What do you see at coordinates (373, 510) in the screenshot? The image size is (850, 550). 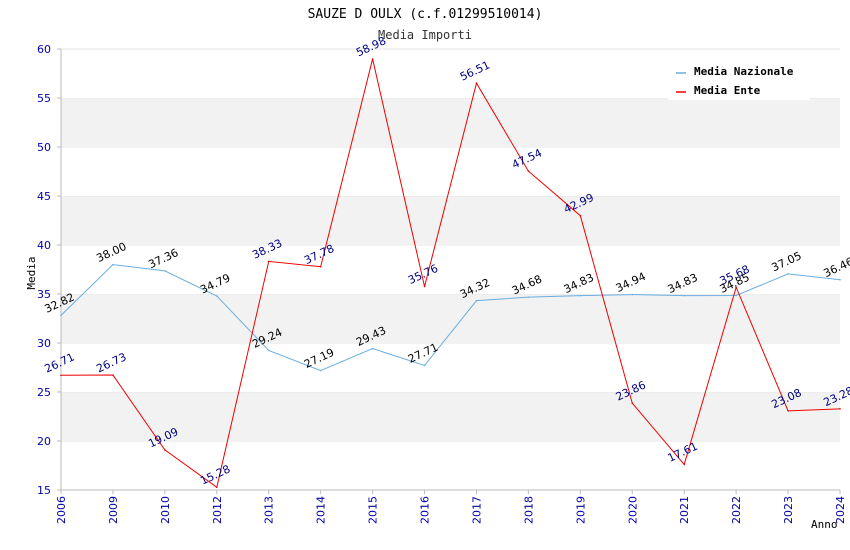 I see `x-tick-label: 2015` at bounding box center [373, 510].